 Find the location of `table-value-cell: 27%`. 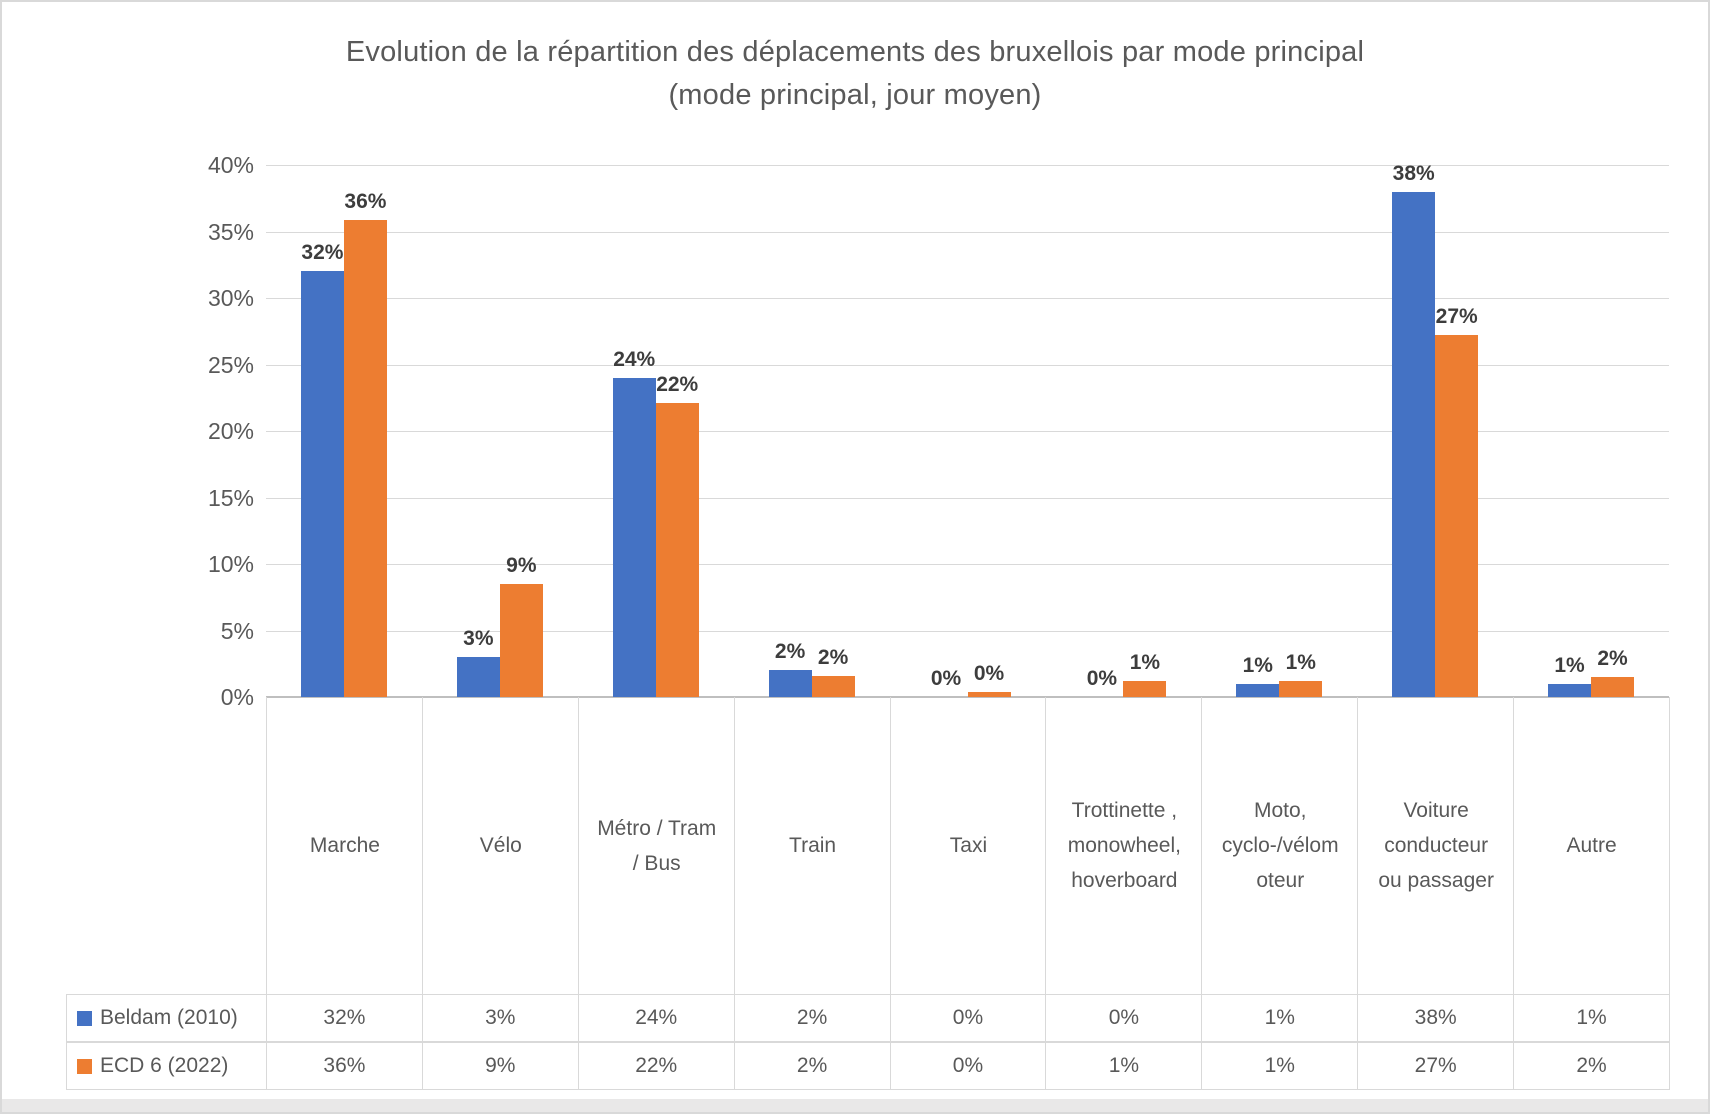

table-value-cell: 27% is located at coordinates (1436, 1066).